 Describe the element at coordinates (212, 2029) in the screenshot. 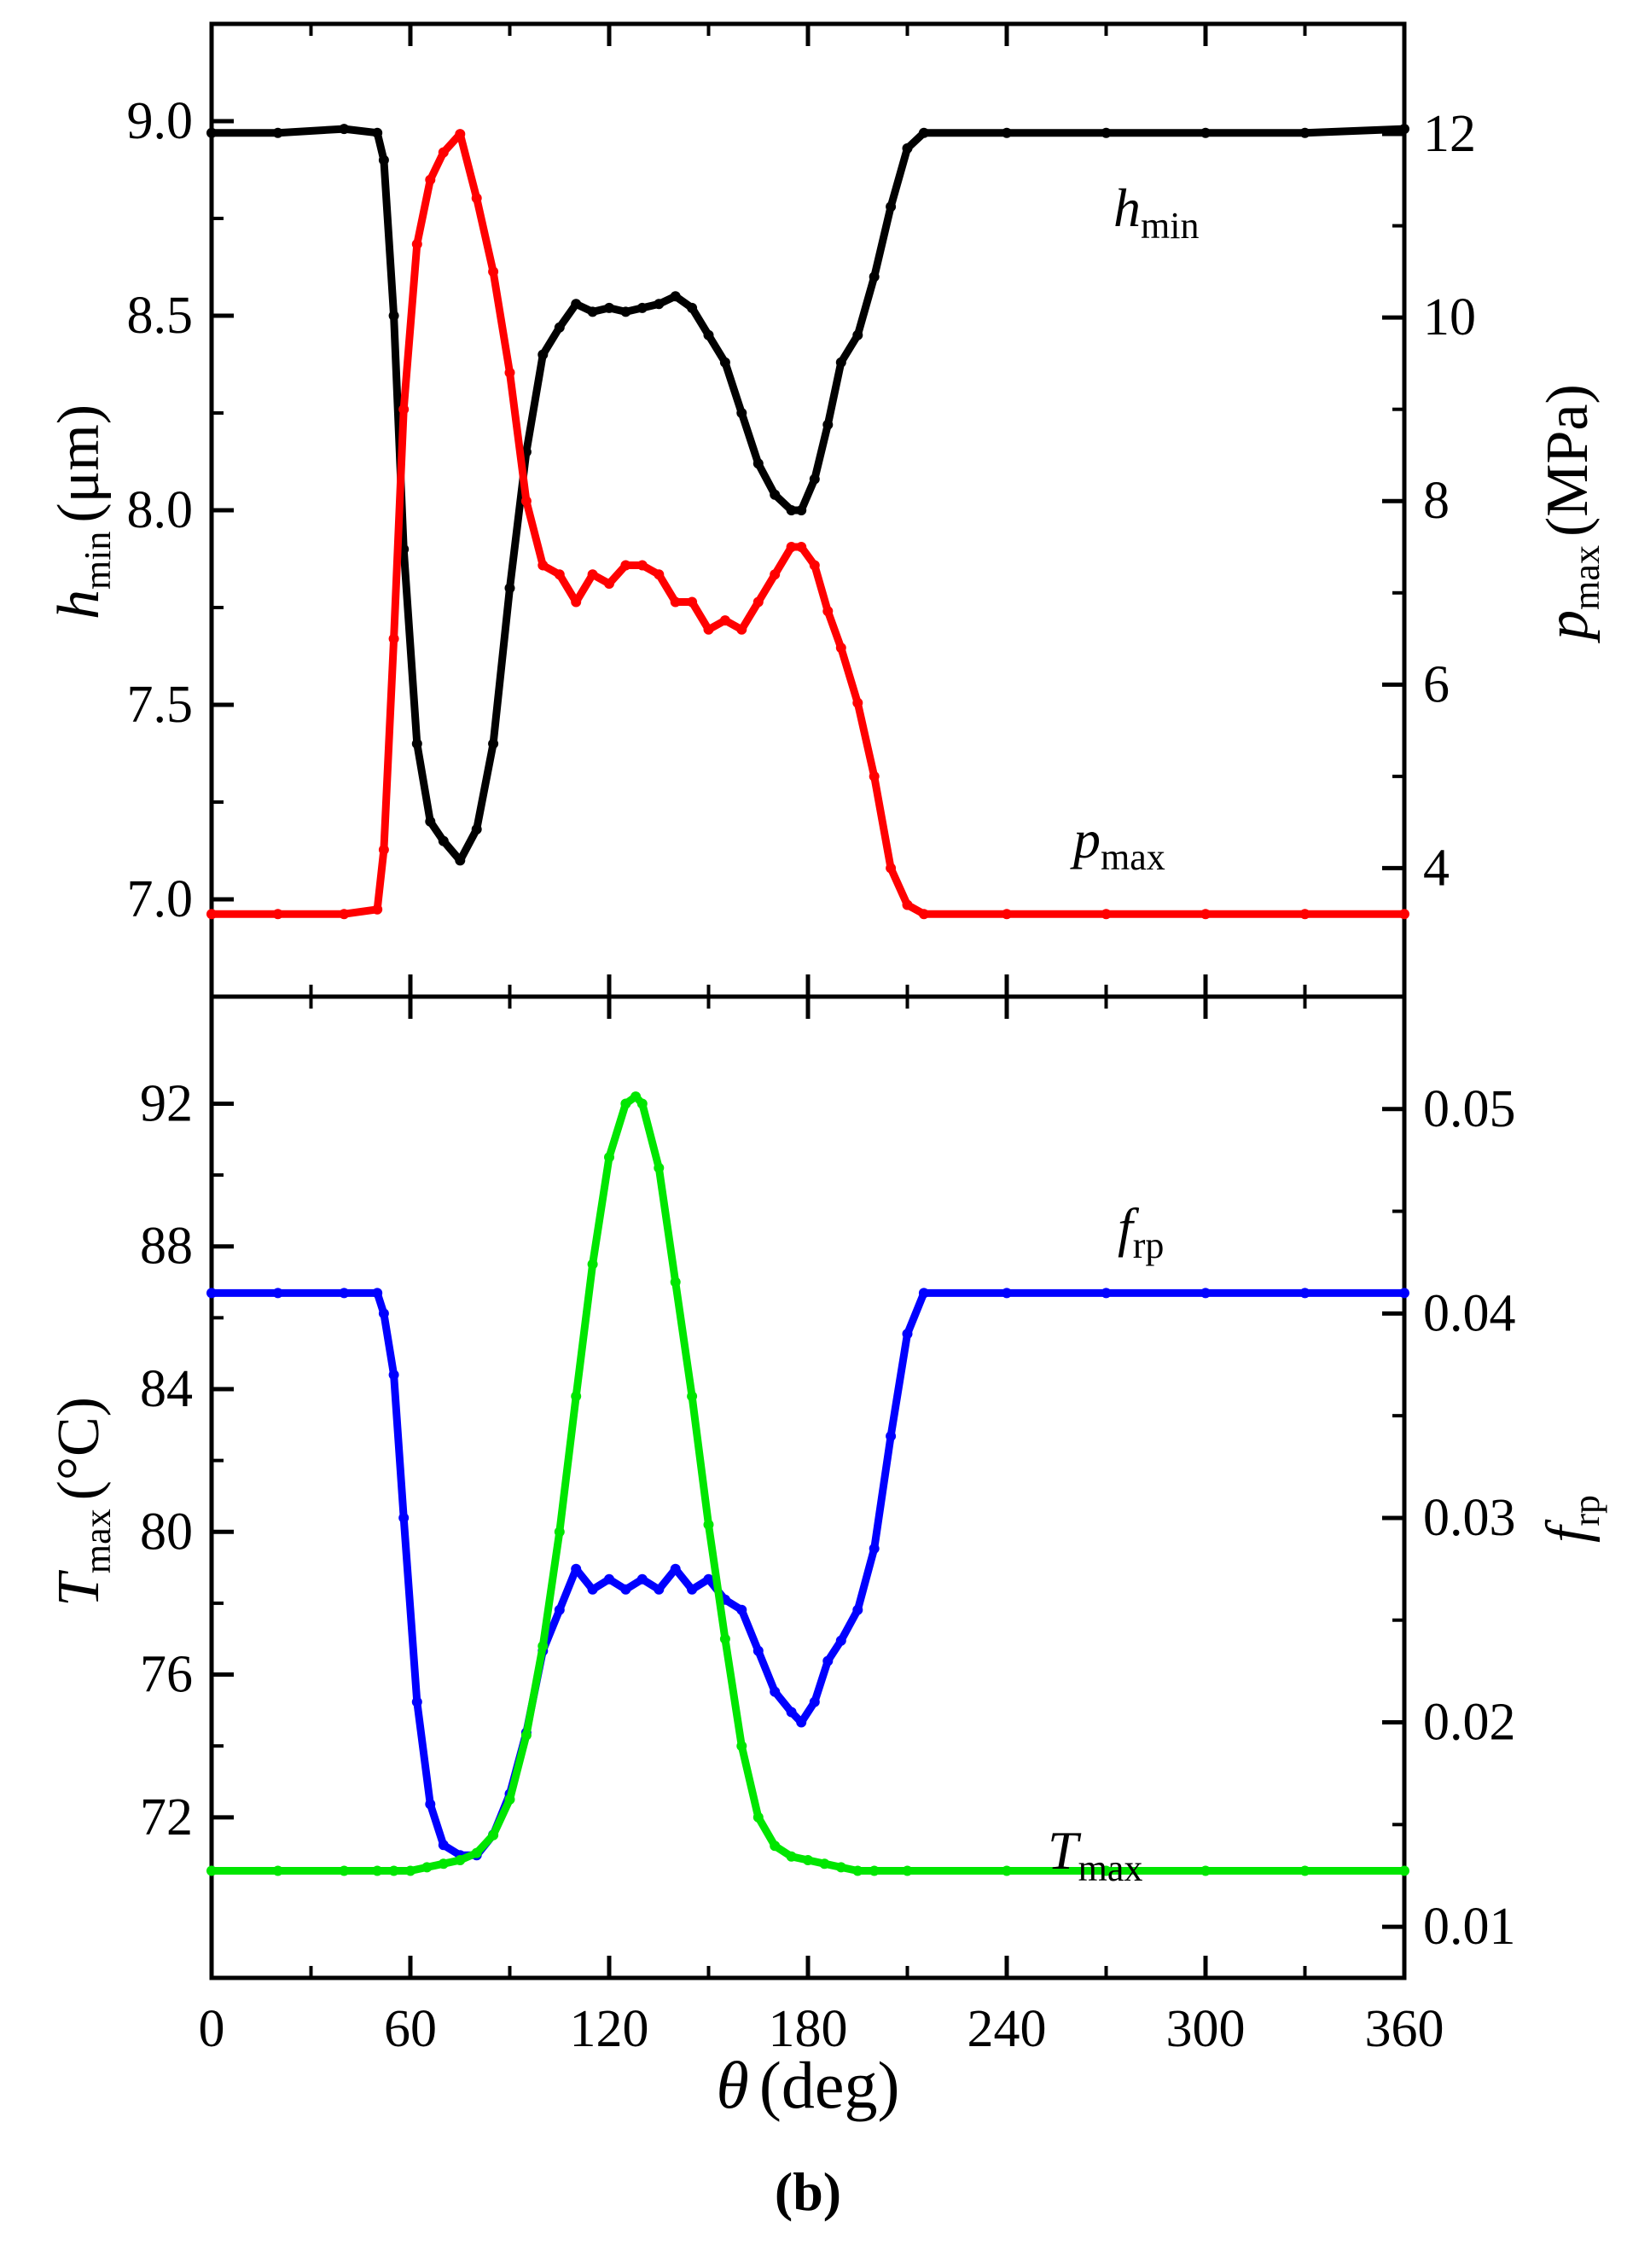

I see `x-tick-label: 0` at that location.